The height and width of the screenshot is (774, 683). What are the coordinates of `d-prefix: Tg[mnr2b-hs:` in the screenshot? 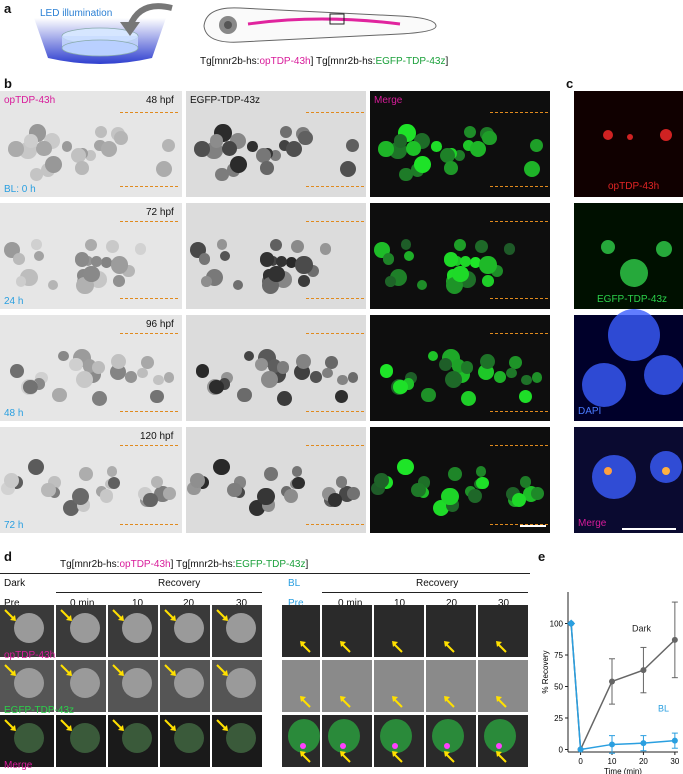 It's located at (90, 564).